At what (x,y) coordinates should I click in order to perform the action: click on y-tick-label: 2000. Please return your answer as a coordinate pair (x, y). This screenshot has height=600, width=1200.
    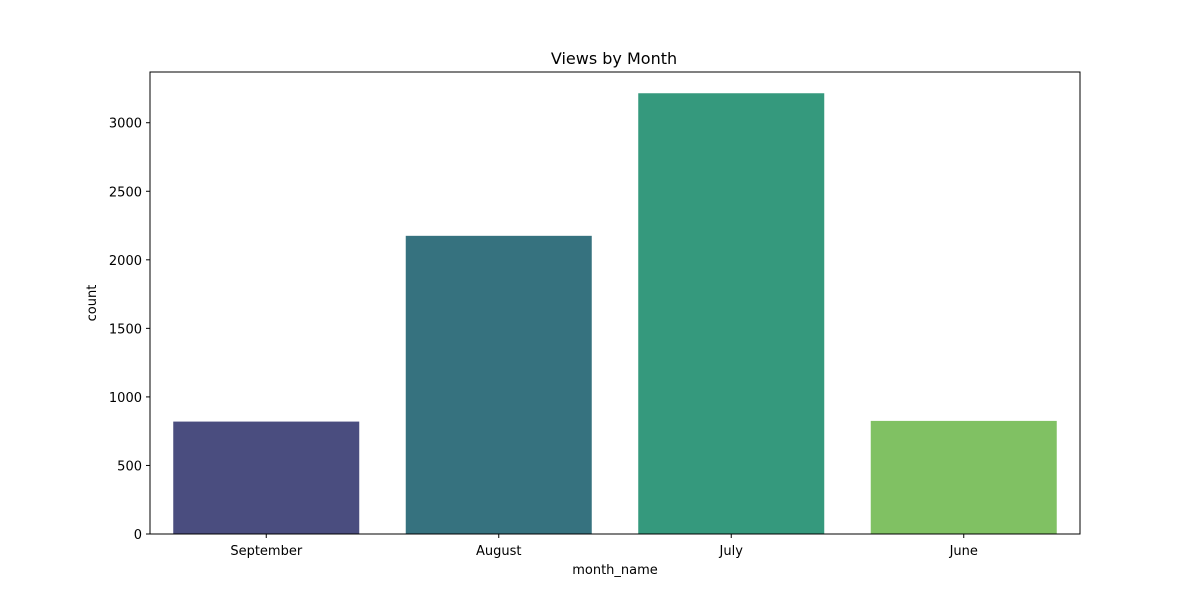
    Looking at the image, I should click on (125, 261).